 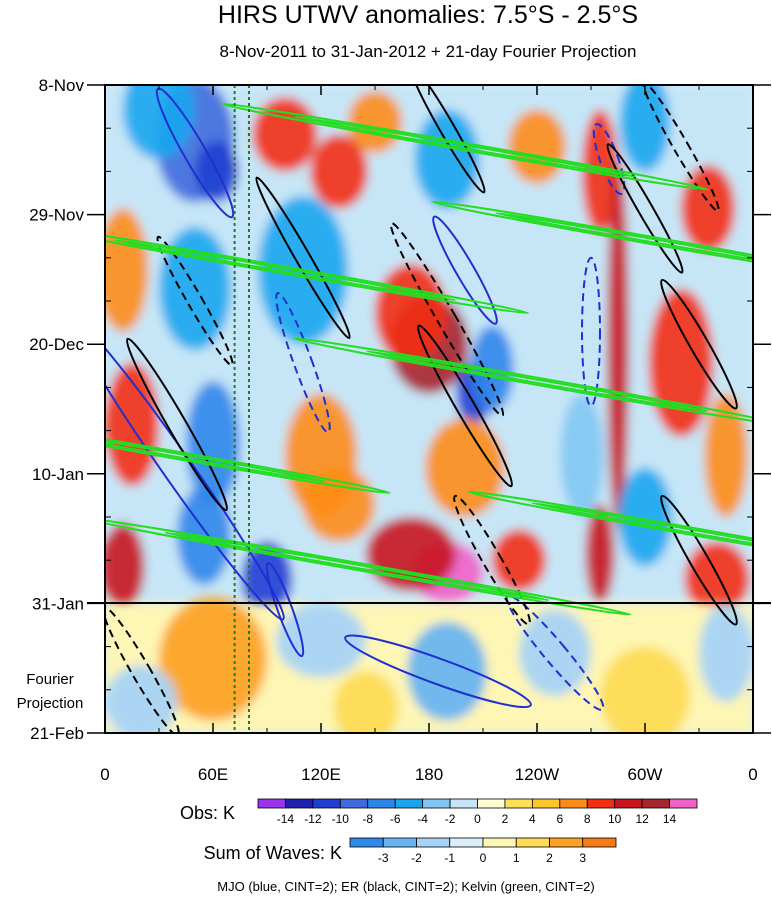 I want to click on obs-colorbar-label: -10, so click(x=341, y=819).